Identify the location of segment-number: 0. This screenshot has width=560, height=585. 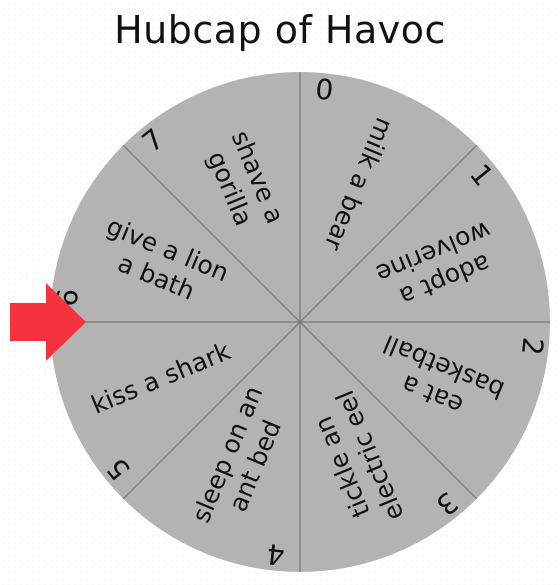
(324, 89).